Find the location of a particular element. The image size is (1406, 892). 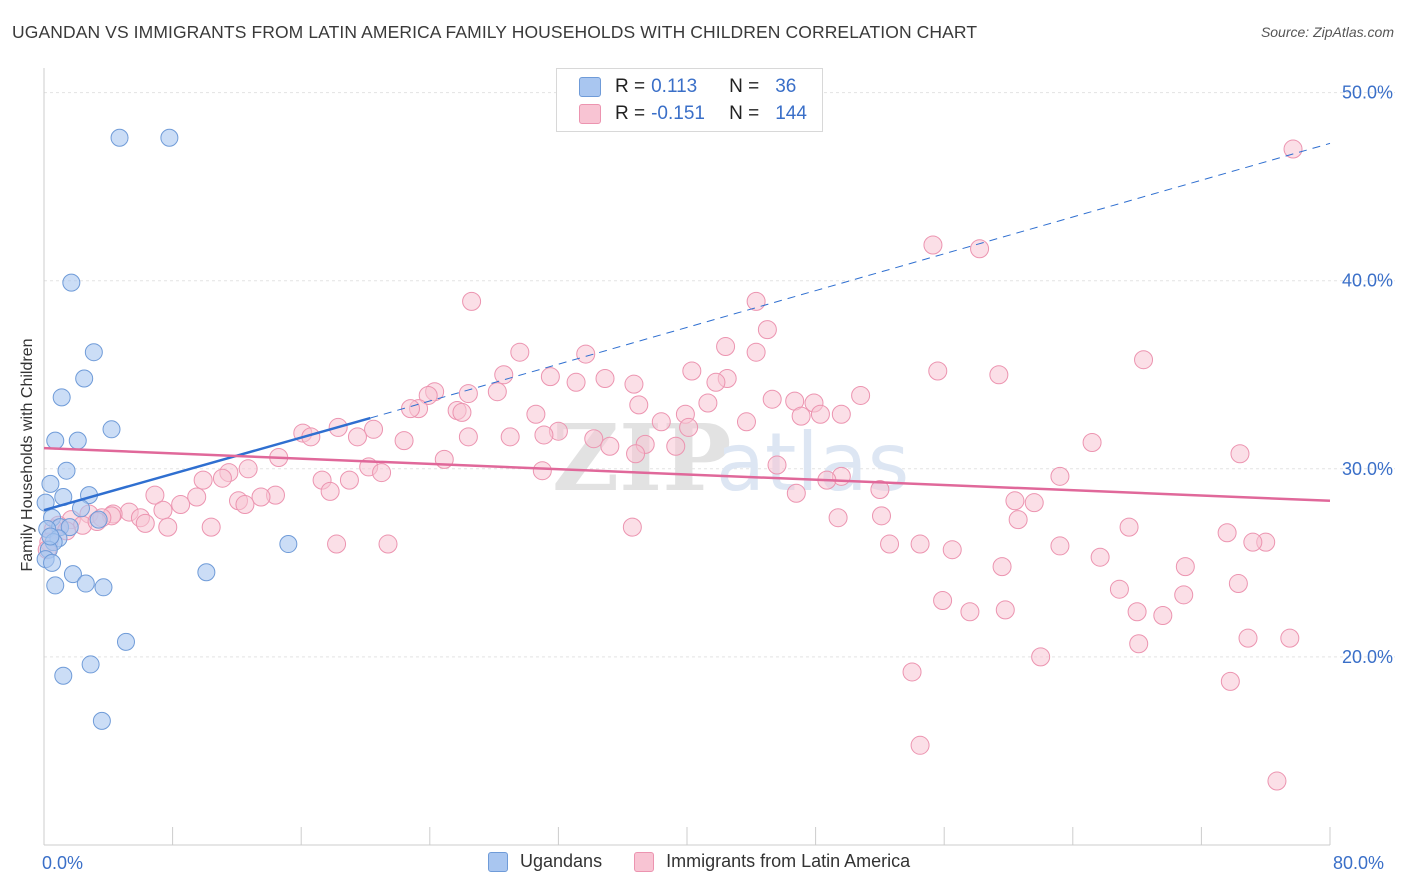

y-tick-label: 40.0% is located at coordinates (1367, 281).